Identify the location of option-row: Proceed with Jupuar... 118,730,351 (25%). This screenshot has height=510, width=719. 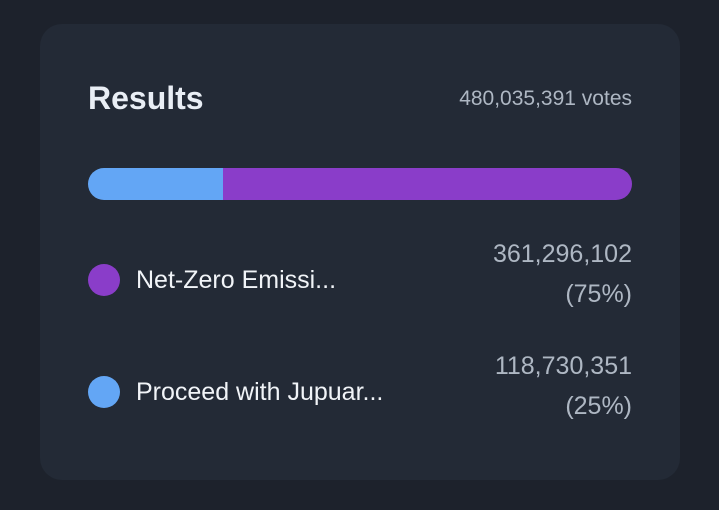
(360, 392).